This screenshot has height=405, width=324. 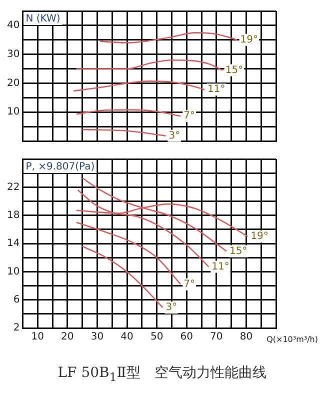 What do you see at coordinates (292, 339) in the screenshot?
I see `x-axis-title: Q(×10³m³/h)` at bounding box center [292, 339].